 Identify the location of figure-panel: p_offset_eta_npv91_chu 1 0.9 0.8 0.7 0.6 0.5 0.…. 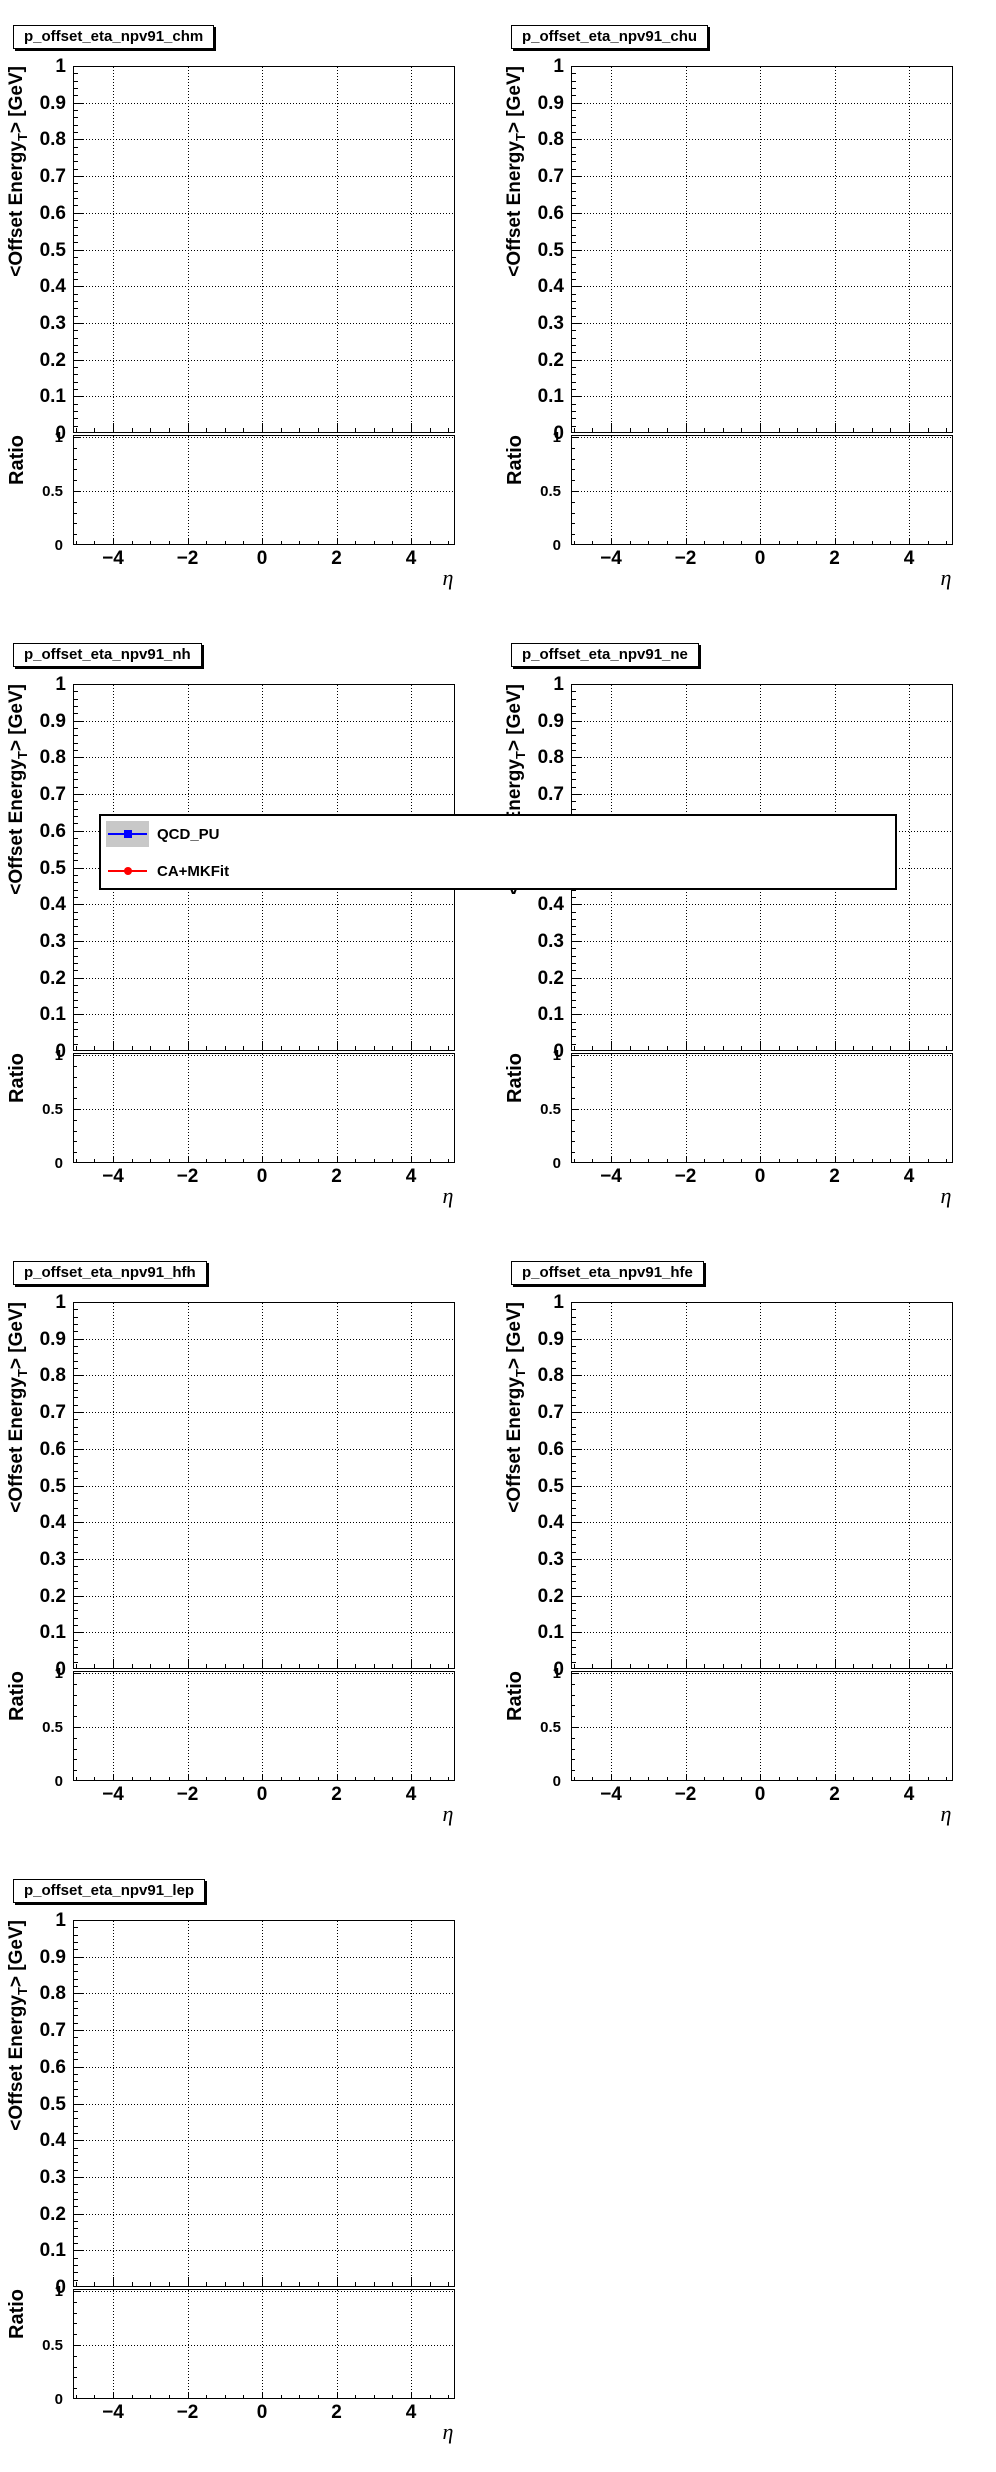
(747, 309).